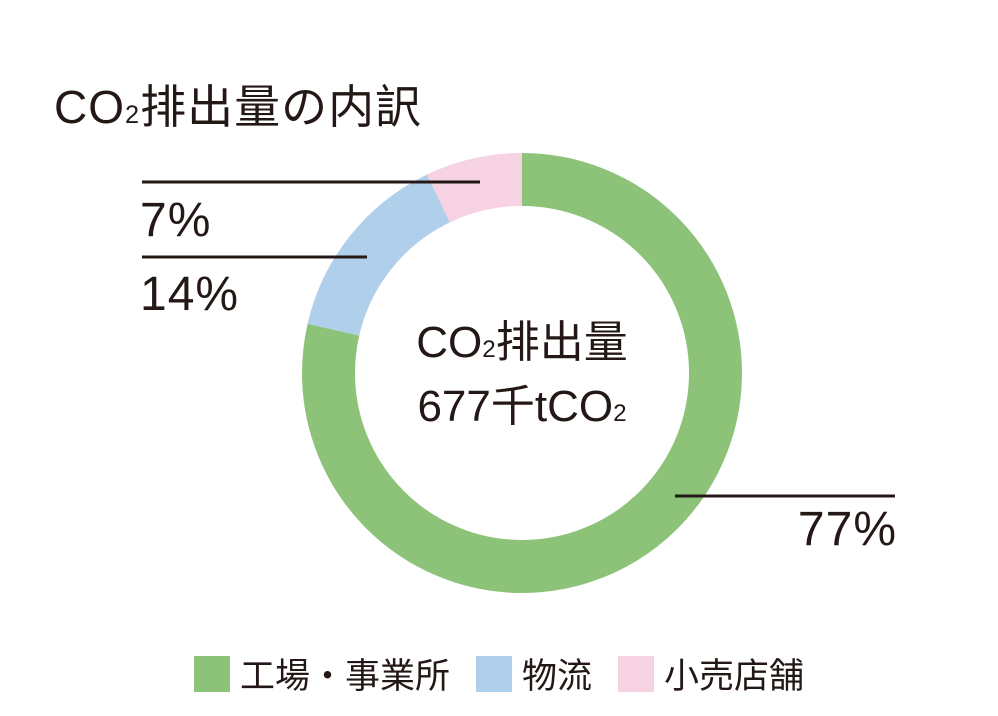  What do you see at coordinates (449, 342) in the screenshot?
I see `center-line1-text: CO` at bounding box center [449, 342].